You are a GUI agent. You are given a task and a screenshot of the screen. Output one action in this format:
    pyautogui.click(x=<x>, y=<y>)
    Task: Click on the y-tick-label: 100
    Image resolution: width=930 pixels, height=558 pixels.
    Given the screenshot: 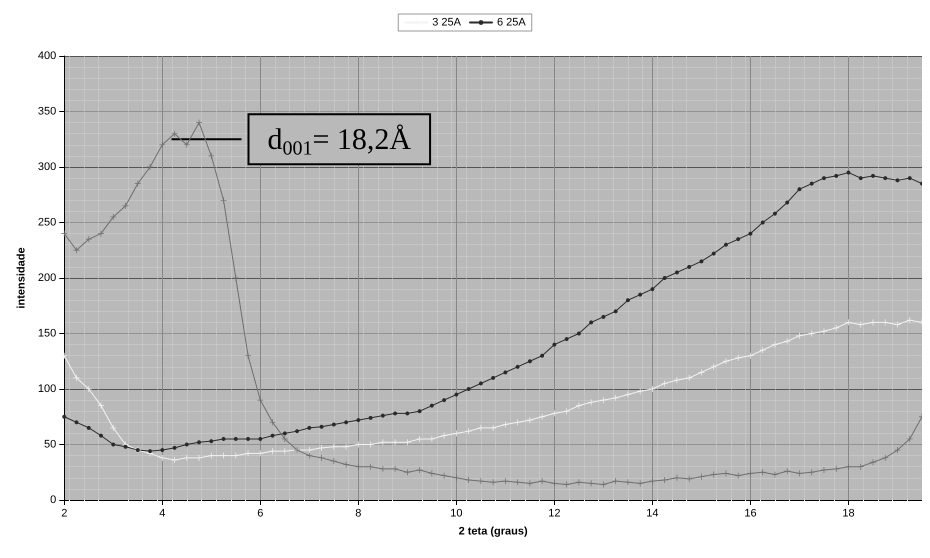 What is the action you would take?
    pyautogui.click(x=47, y=389)
    